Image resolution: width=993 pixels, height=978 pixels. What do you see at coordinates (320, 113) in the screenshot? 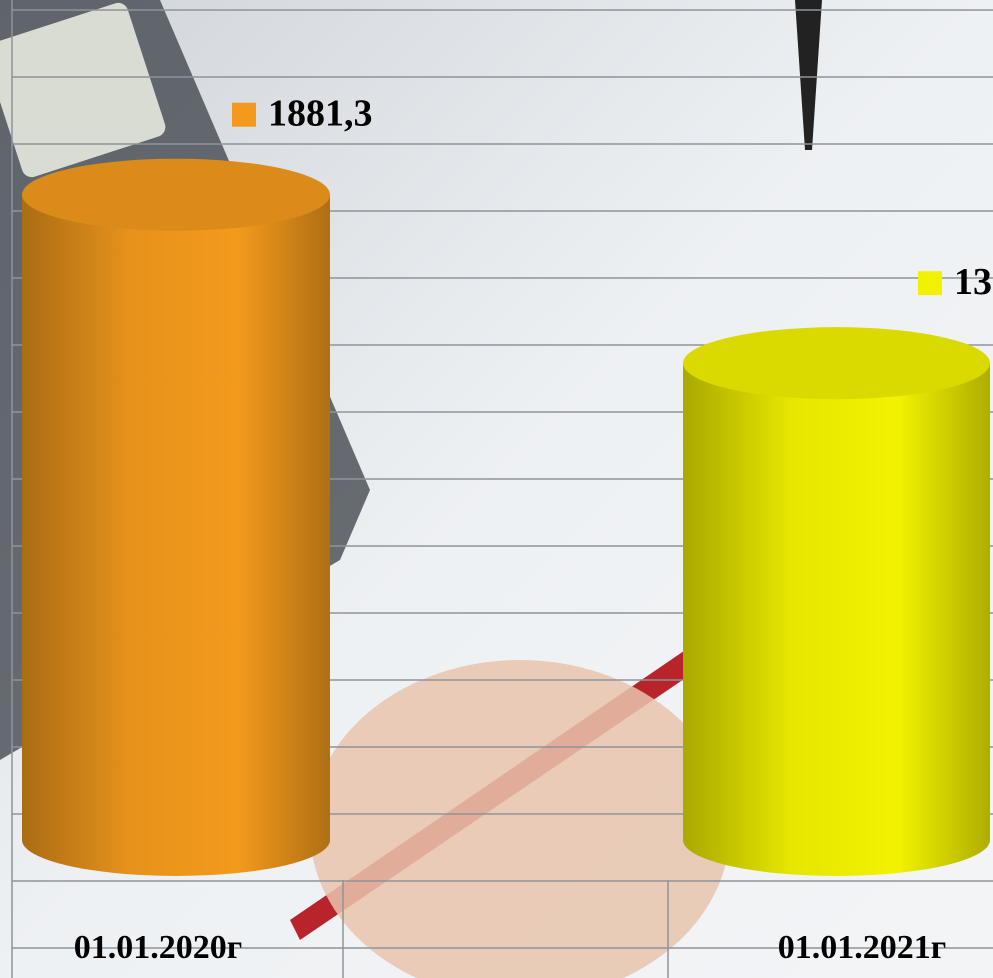
I see `data-label: 1881,3` at bounding box center [320, 113].